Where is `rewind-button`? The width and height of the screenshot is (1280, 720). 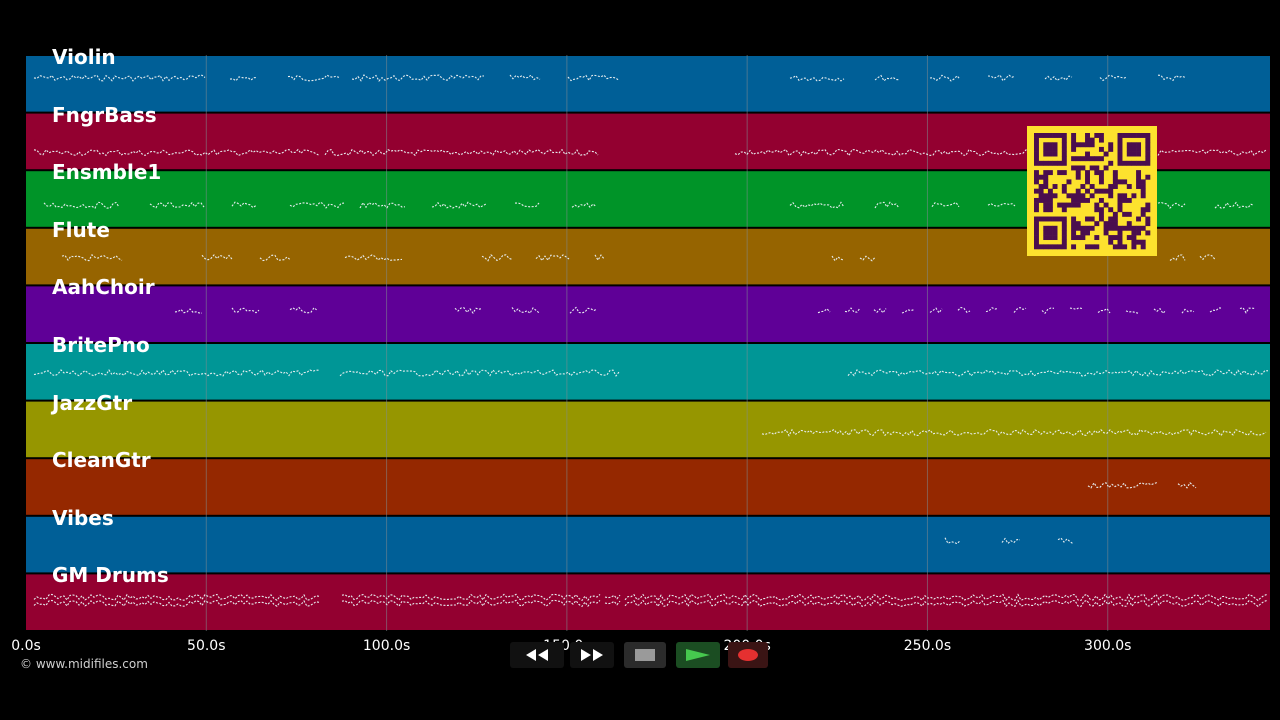
rewind-button is located at coordinates (537, 655).